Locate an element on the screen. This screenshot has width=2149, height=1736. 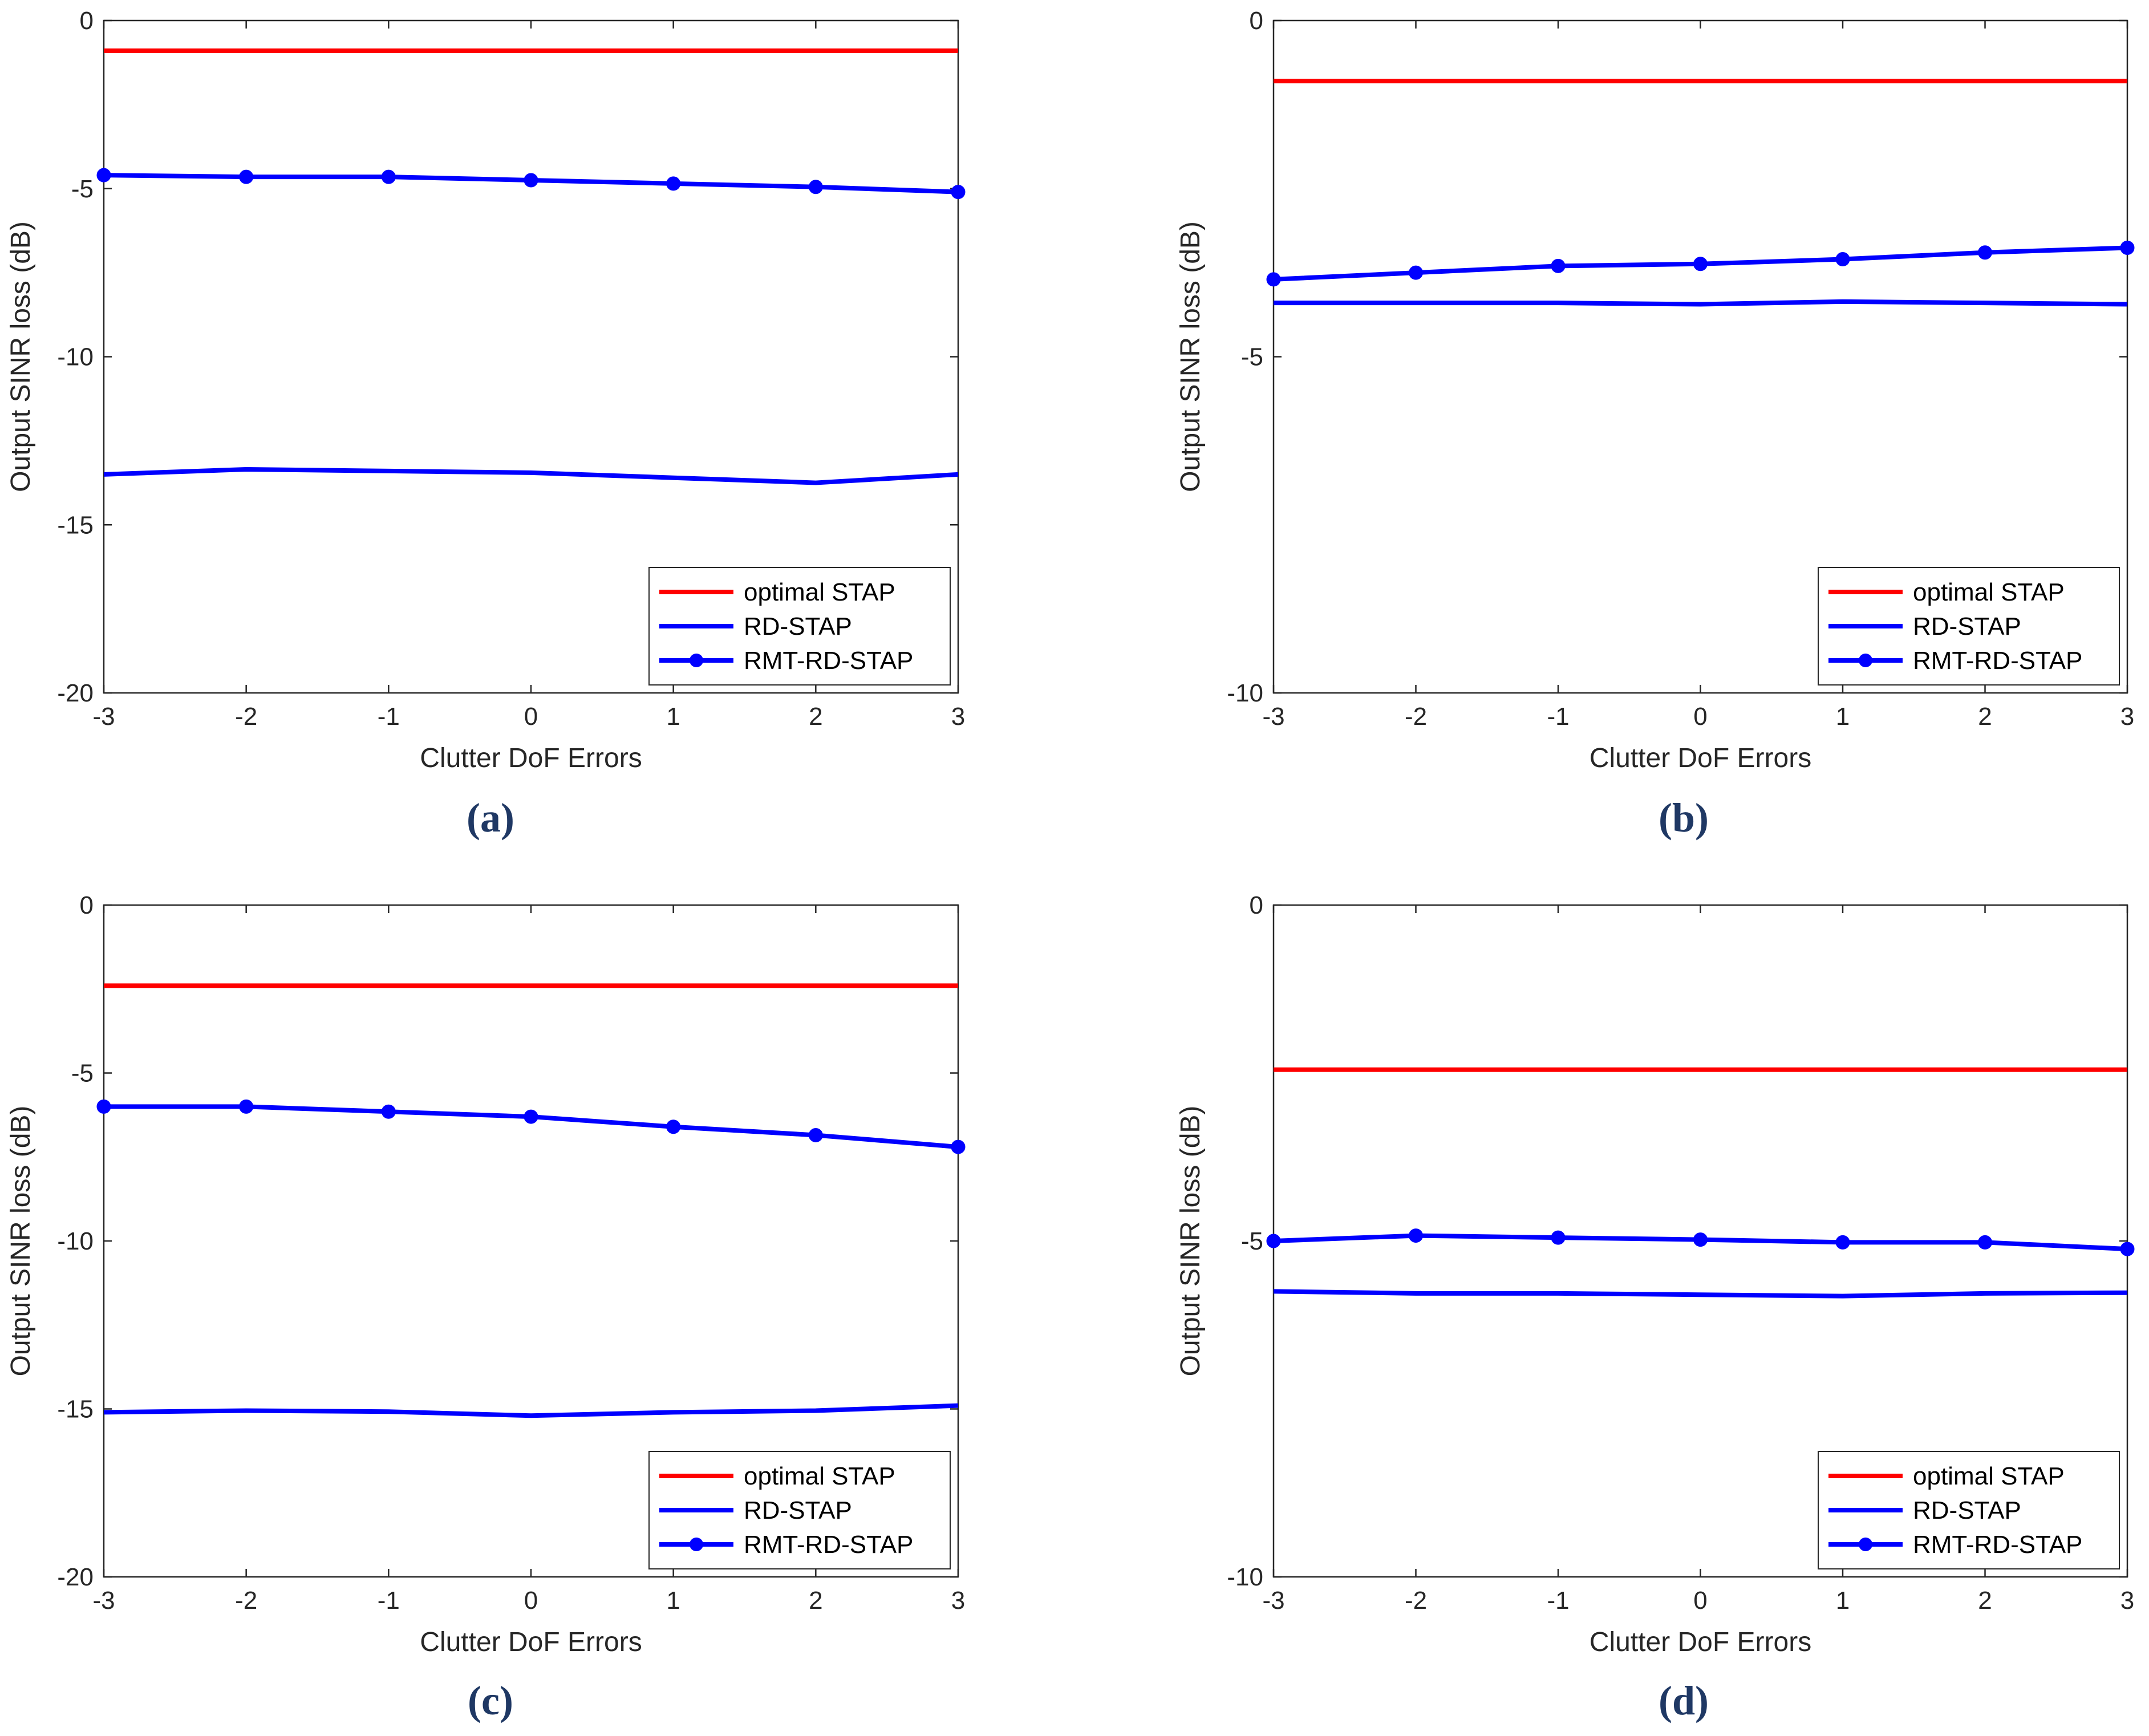
y-tick-label: -15 is located at coordinates (75, 525).